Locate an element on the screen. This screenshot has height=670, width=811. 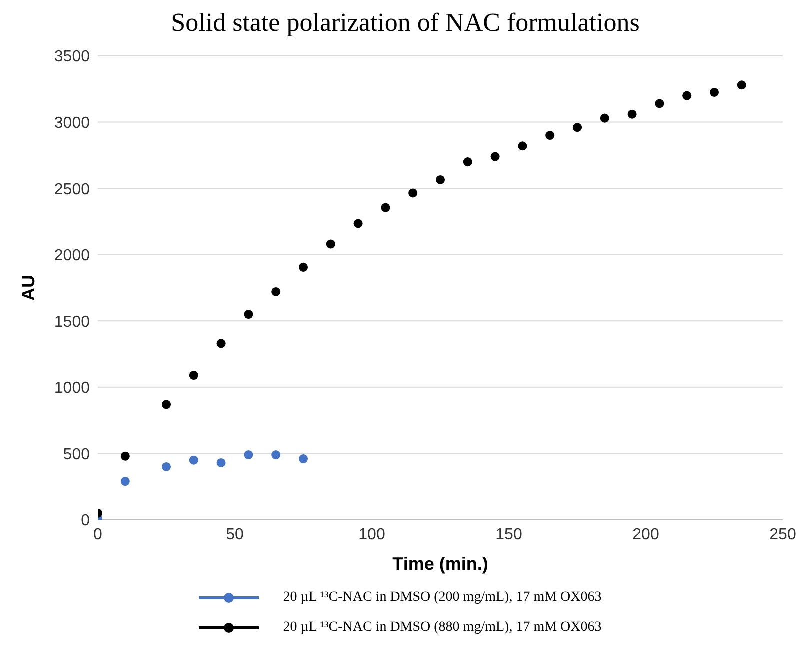
x-tick-label: 200 is located at coordinates (646, 535).